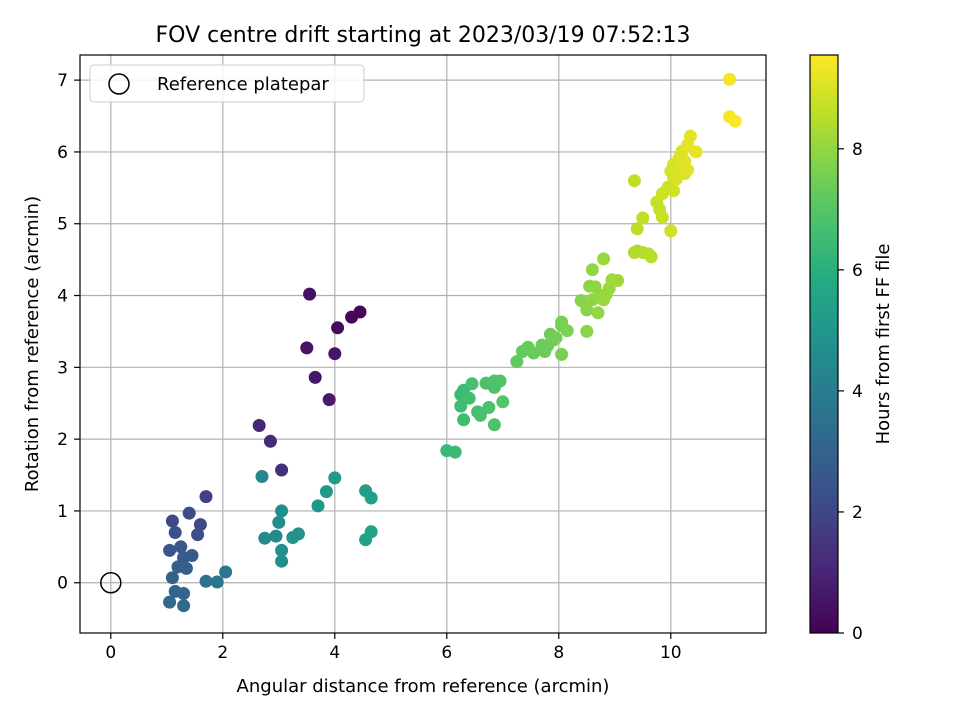 The width and height of the screenshot is (960, 720). Describe the element at coordinates (558, 653) in the screenshot. I see `x-tick-label: 8` at that location.